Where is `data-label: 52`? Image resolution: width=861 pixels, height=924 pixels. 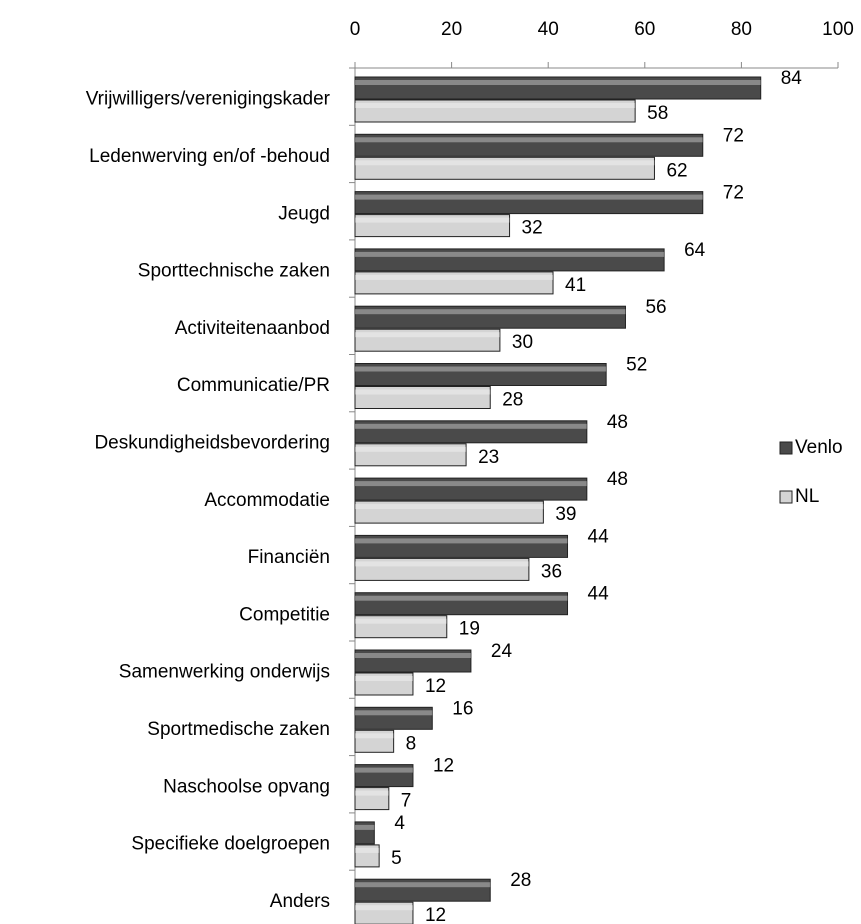 data-label: 52 is located at coordinates (636, 365).